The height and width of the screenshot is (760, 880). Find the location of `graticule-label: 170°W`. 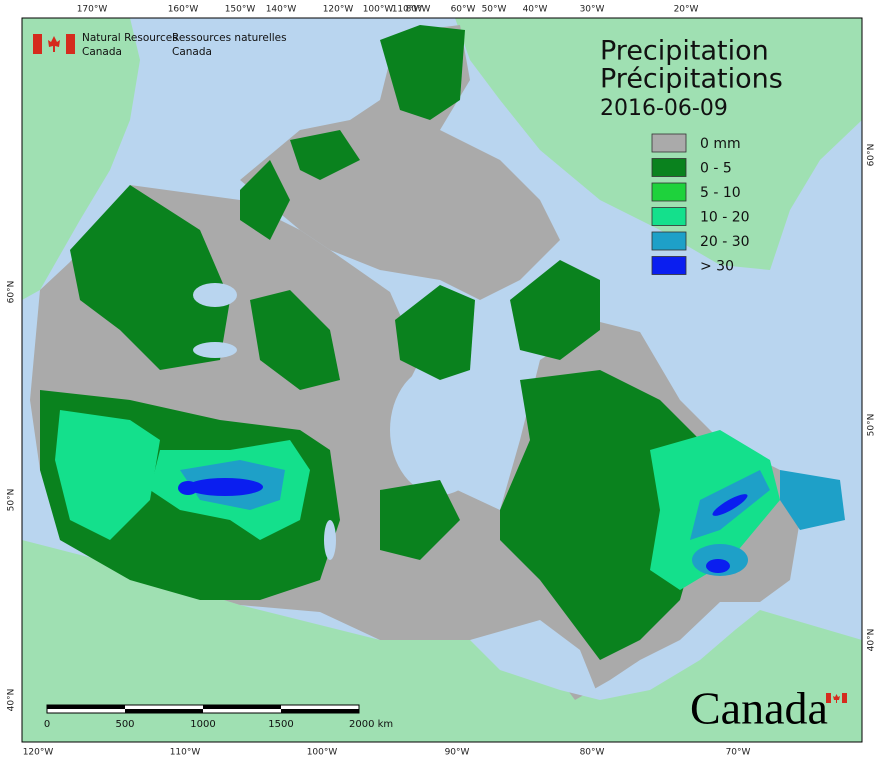

graticule-label: 170°W is located at coordinates (92, 10).